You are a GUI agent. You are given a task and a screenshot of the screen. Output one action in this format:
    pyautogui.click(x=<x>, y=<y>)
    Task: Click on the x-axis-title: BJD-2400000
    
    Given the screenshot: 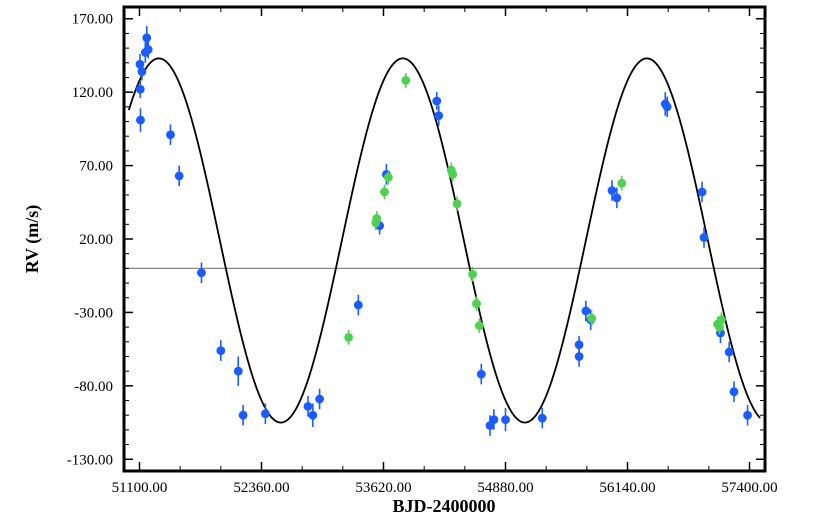 What is the action you would take?
    pyautogui.click(x=444, y=506)
    